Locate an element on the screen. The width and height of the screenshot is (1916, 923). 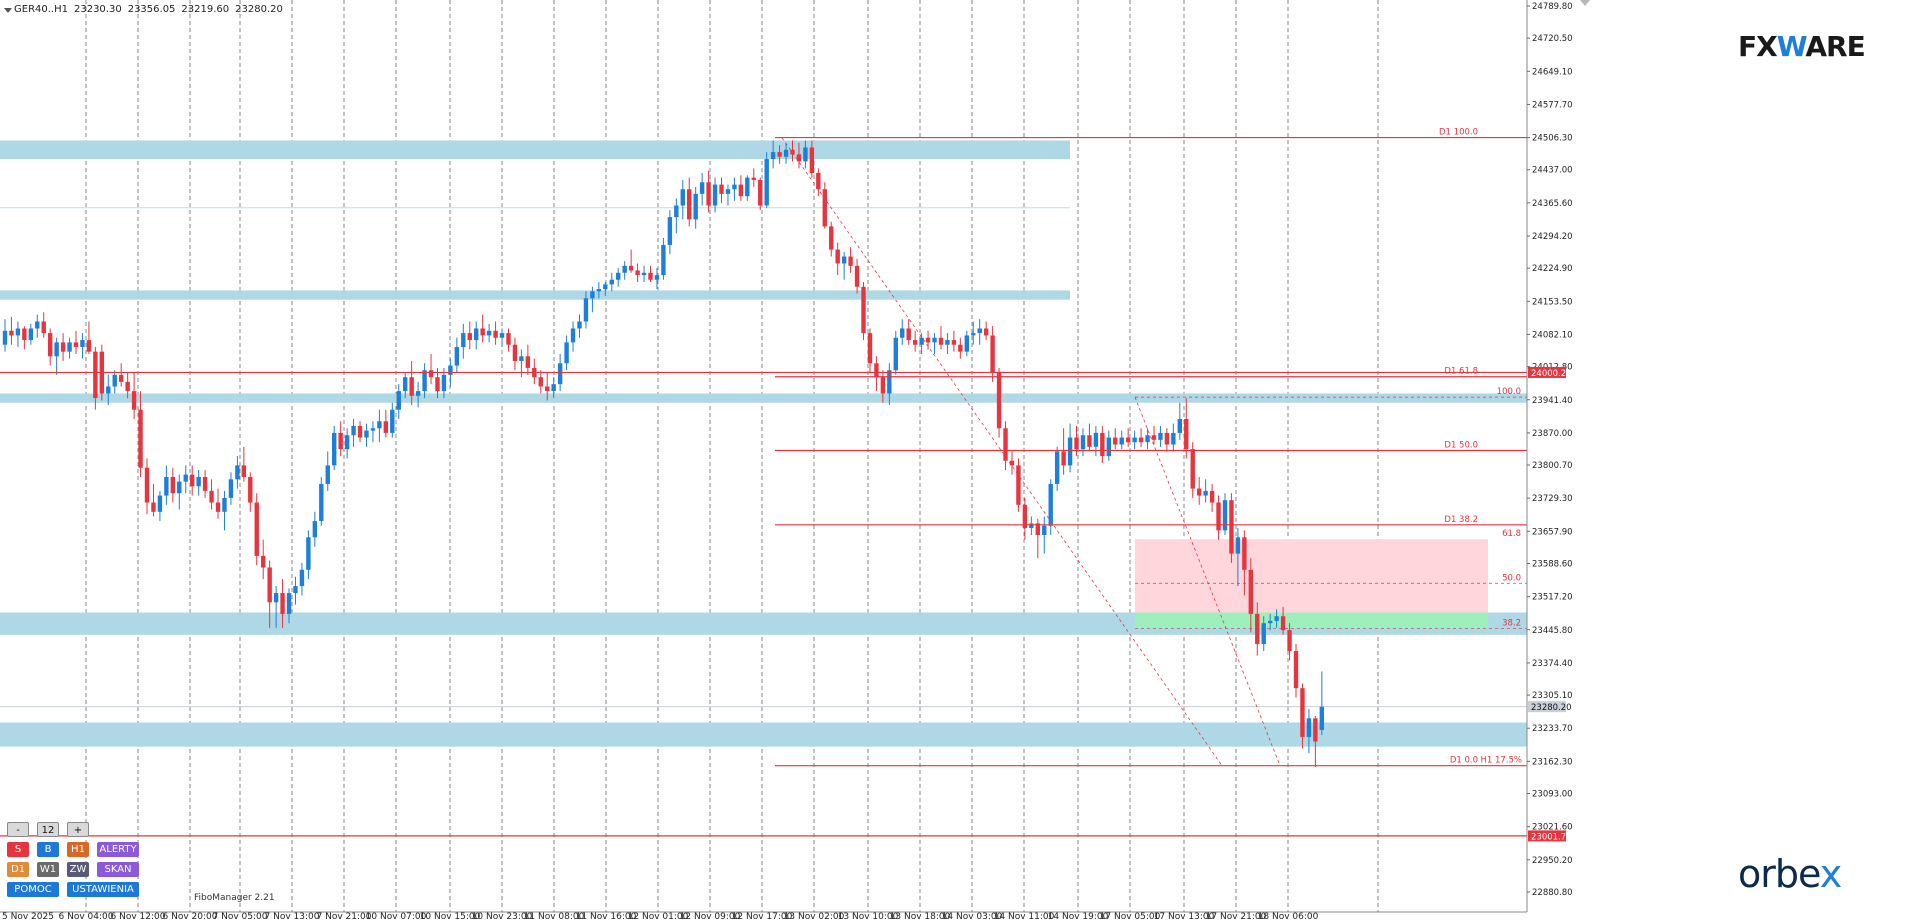
timeframe-d1-button: D1 is located at coordinates (18, 869).